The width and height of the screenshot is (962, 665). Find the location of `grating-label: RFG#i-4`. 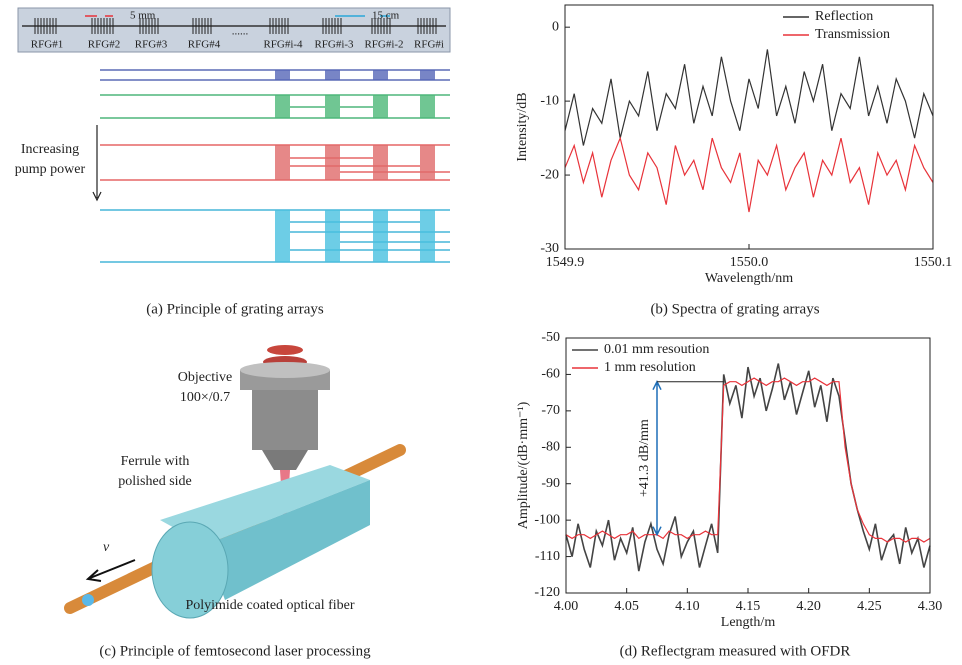

grating-label: RFG#i-4 is located at coordinates (283, 45).